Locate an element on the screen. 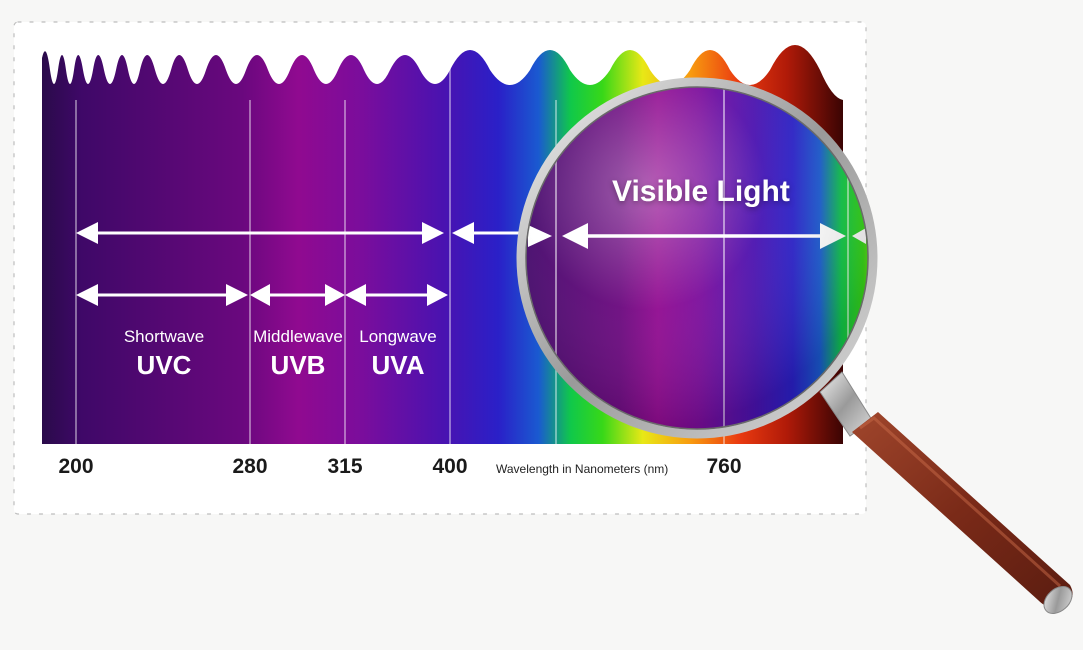 Image resolution: width=1083 pixels, height=650 pixels. tick-label: 200 is located at coordinates (76, 466).